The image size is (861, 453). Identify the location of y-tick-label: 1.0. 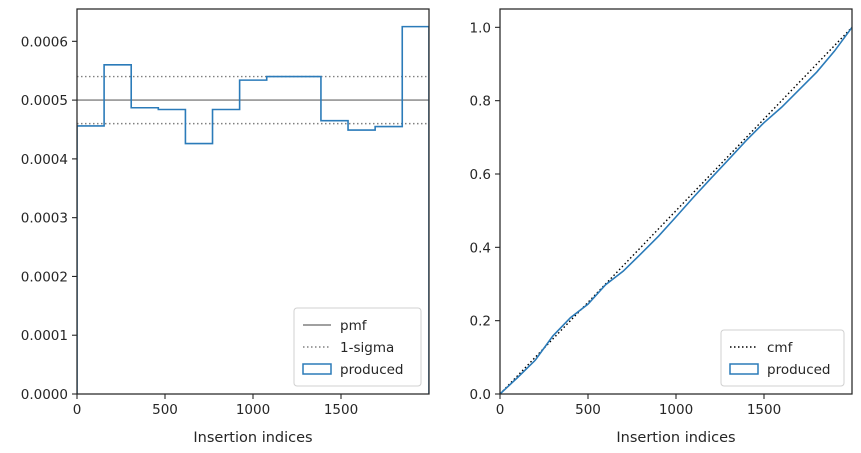
(480, 28).